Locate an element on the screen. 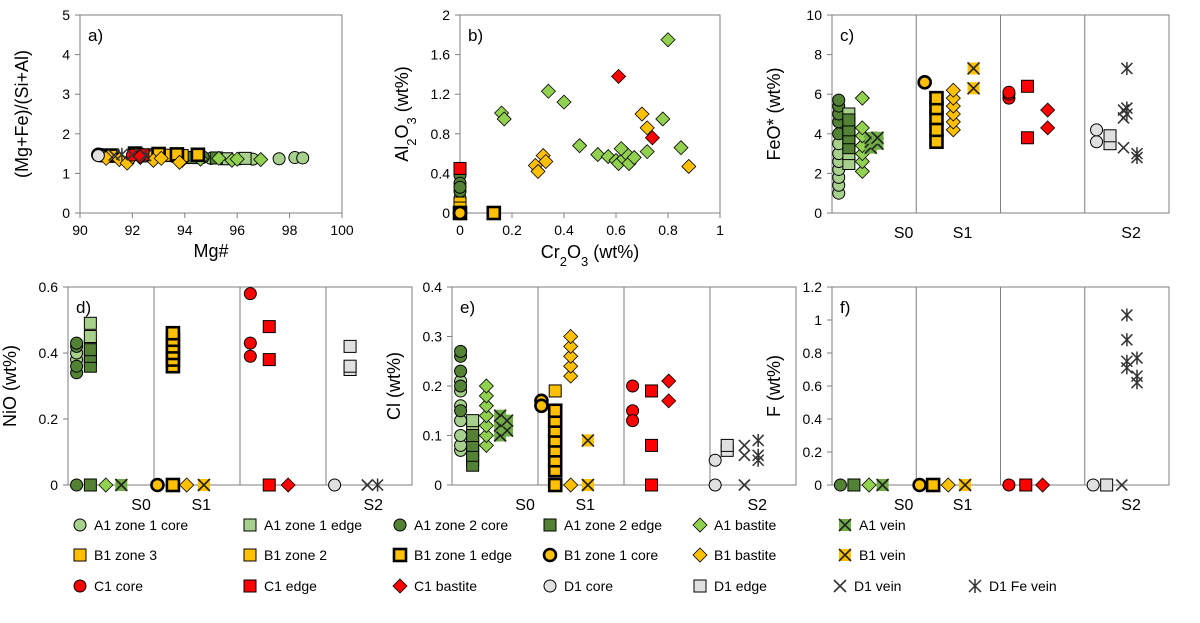 Image resolution: width=1200 pixels, height=623 pixels. legend-label: C1 bastite is located at coordinates (445, 586).